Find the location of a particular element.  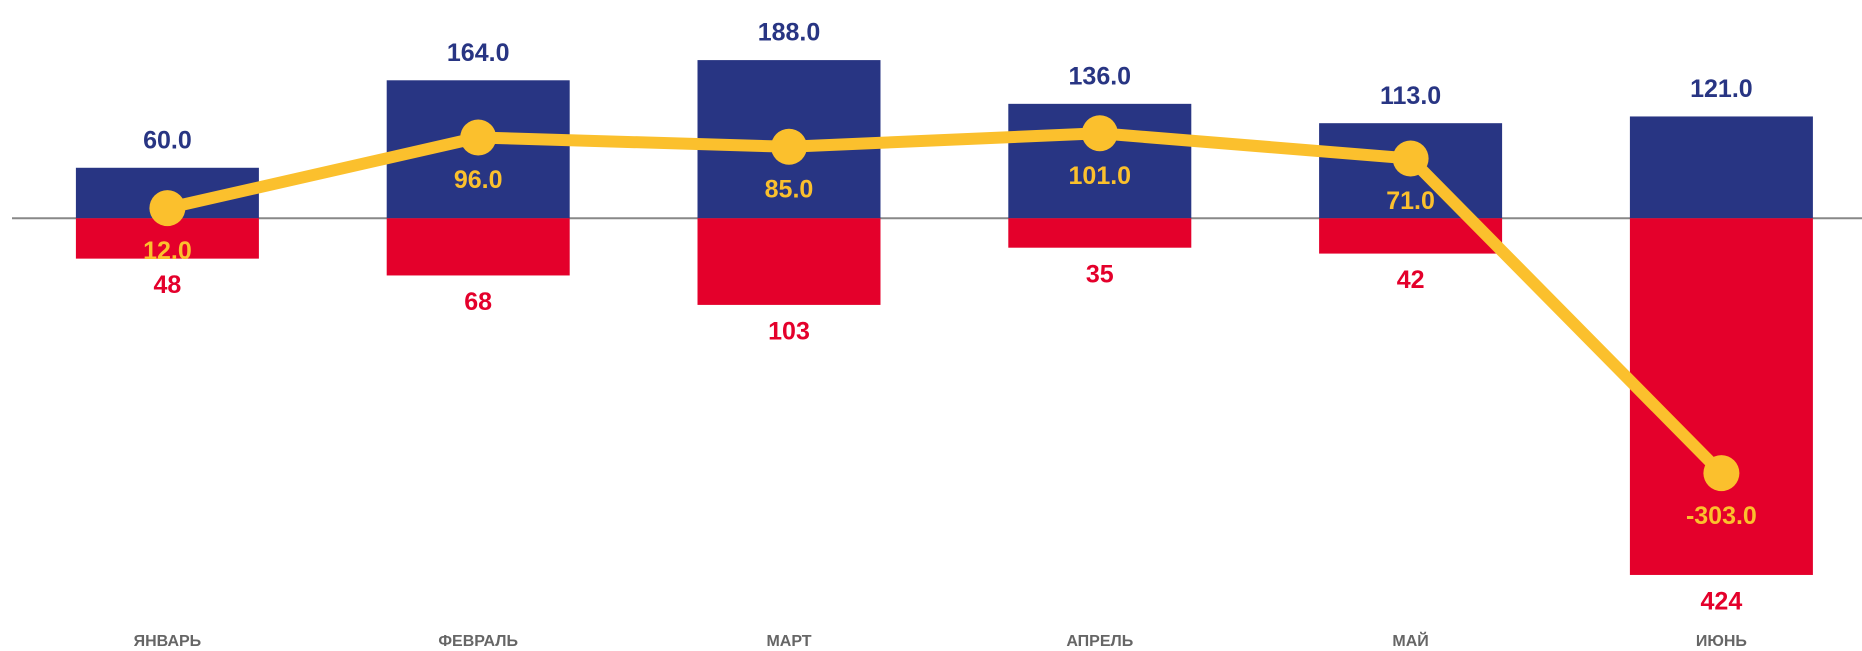

data-label: 12.0 is located at coordinates (167, 251).